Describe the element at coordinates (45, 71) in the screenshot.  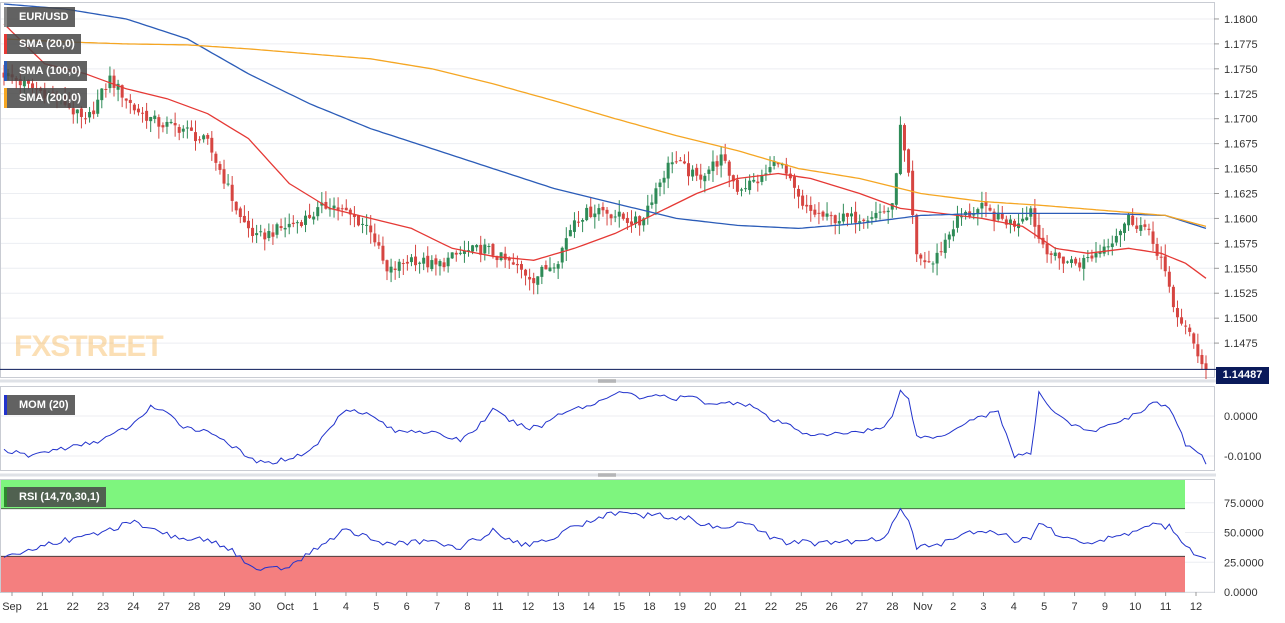
I see `legend-sma-100: SMA (100,0)` at that location.